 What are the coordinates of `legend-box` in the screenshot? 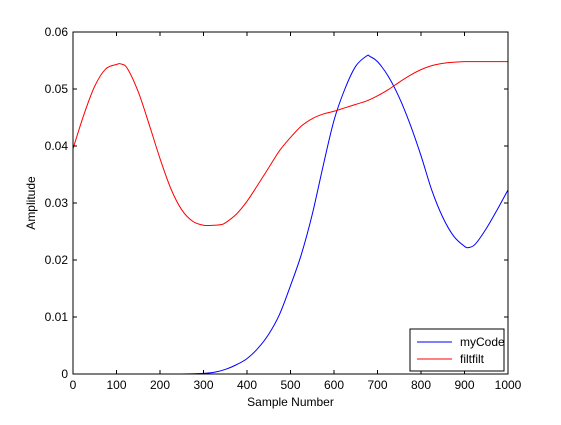 It's located at (457, 350).